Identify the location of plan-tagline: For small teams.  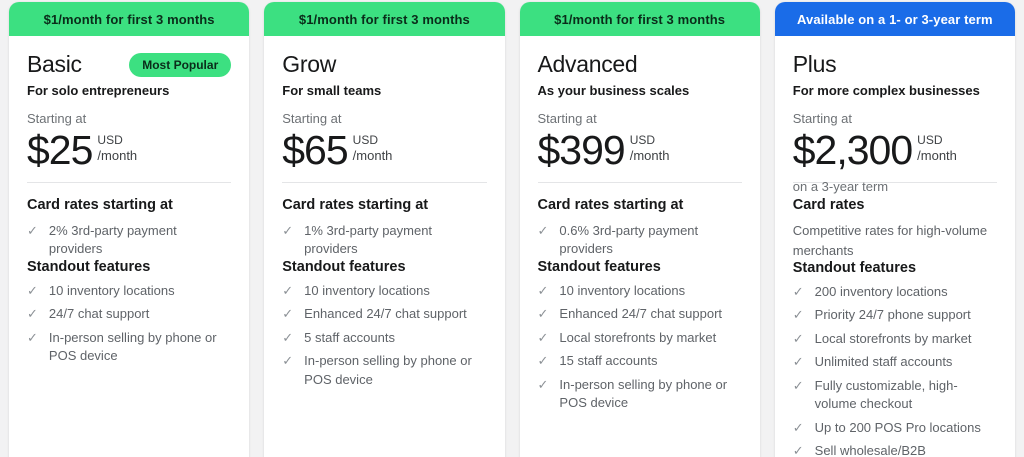
(332, 90).